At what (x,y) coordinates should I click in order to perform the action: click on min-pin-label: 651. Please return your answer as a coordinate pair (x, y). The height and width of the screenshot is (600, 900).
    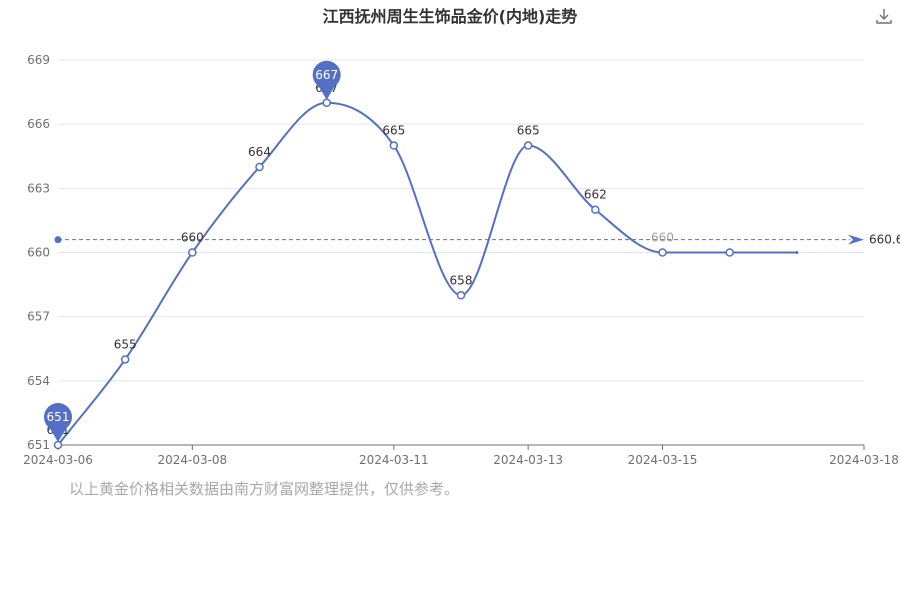
    Looking at the image, I should click on (58, 417).